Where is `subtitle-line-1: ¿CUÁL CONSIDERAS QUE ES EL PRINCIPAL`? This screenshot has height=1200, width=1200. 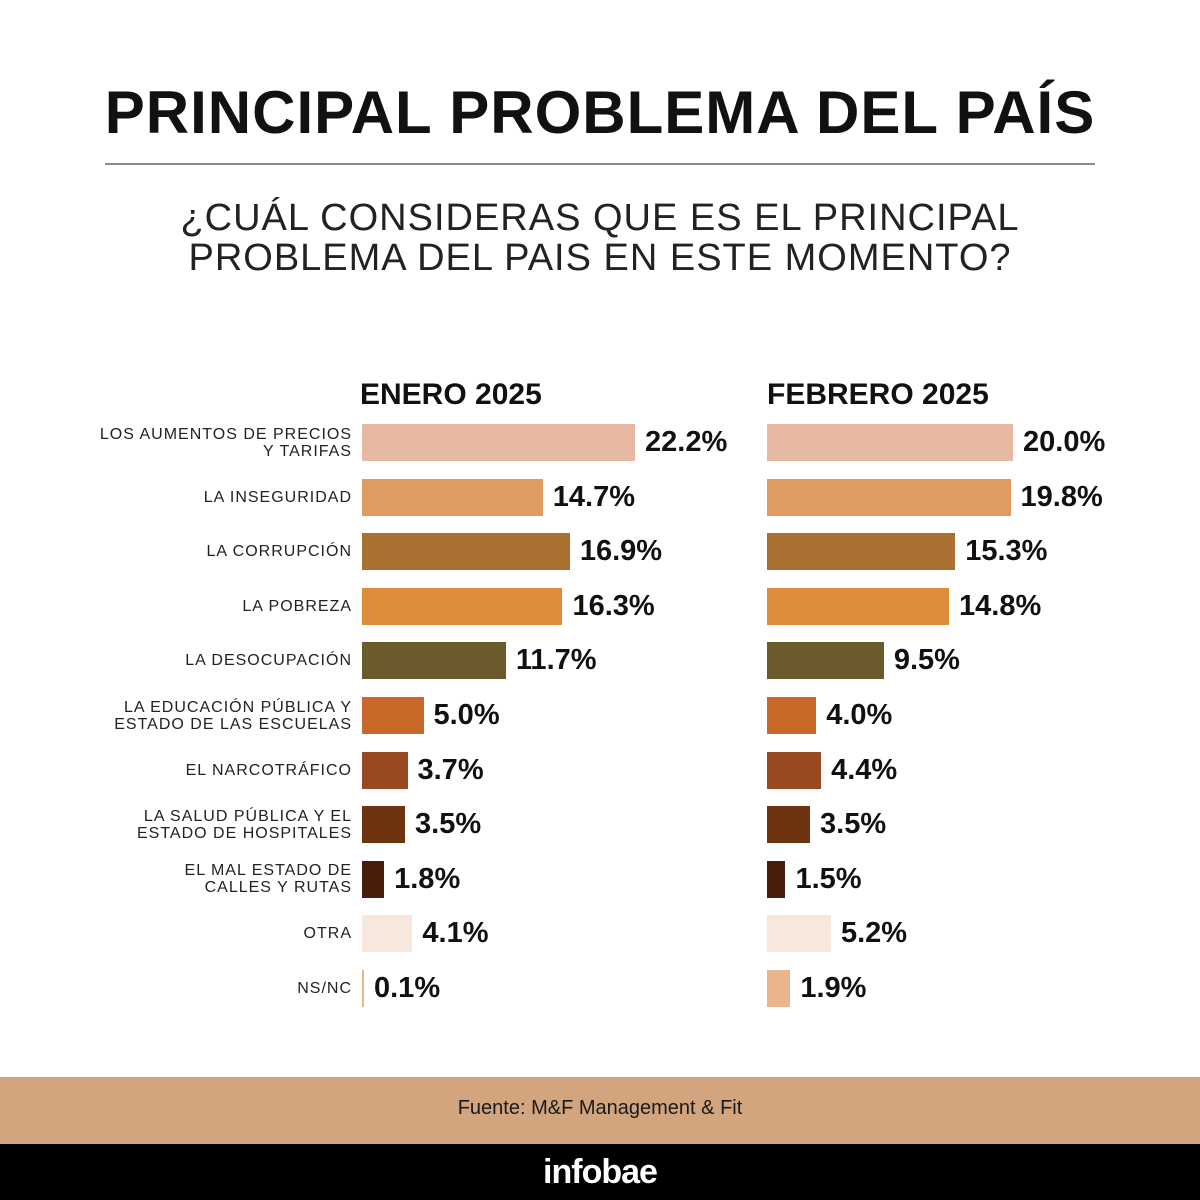
subtitle-line-1: ¿CUÁL CONSIDERAS QUE ES EL PRINCIPAL is located at coordinates (600, 218).